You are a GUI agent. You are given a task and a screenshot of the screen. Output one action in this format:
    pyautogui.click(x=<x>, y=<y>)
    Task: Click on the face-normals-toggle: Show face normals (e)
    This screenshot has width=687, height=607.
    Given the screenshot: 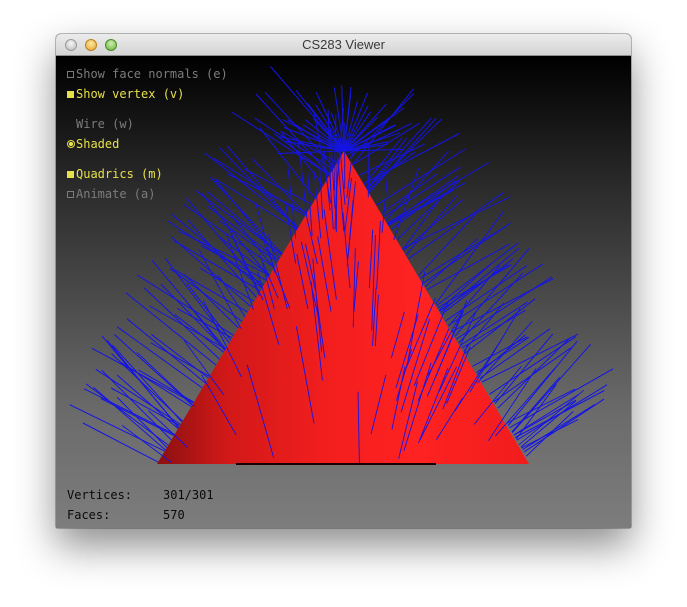 What is the action you would take?
    pyautogui.click(x=147, y=74)
    